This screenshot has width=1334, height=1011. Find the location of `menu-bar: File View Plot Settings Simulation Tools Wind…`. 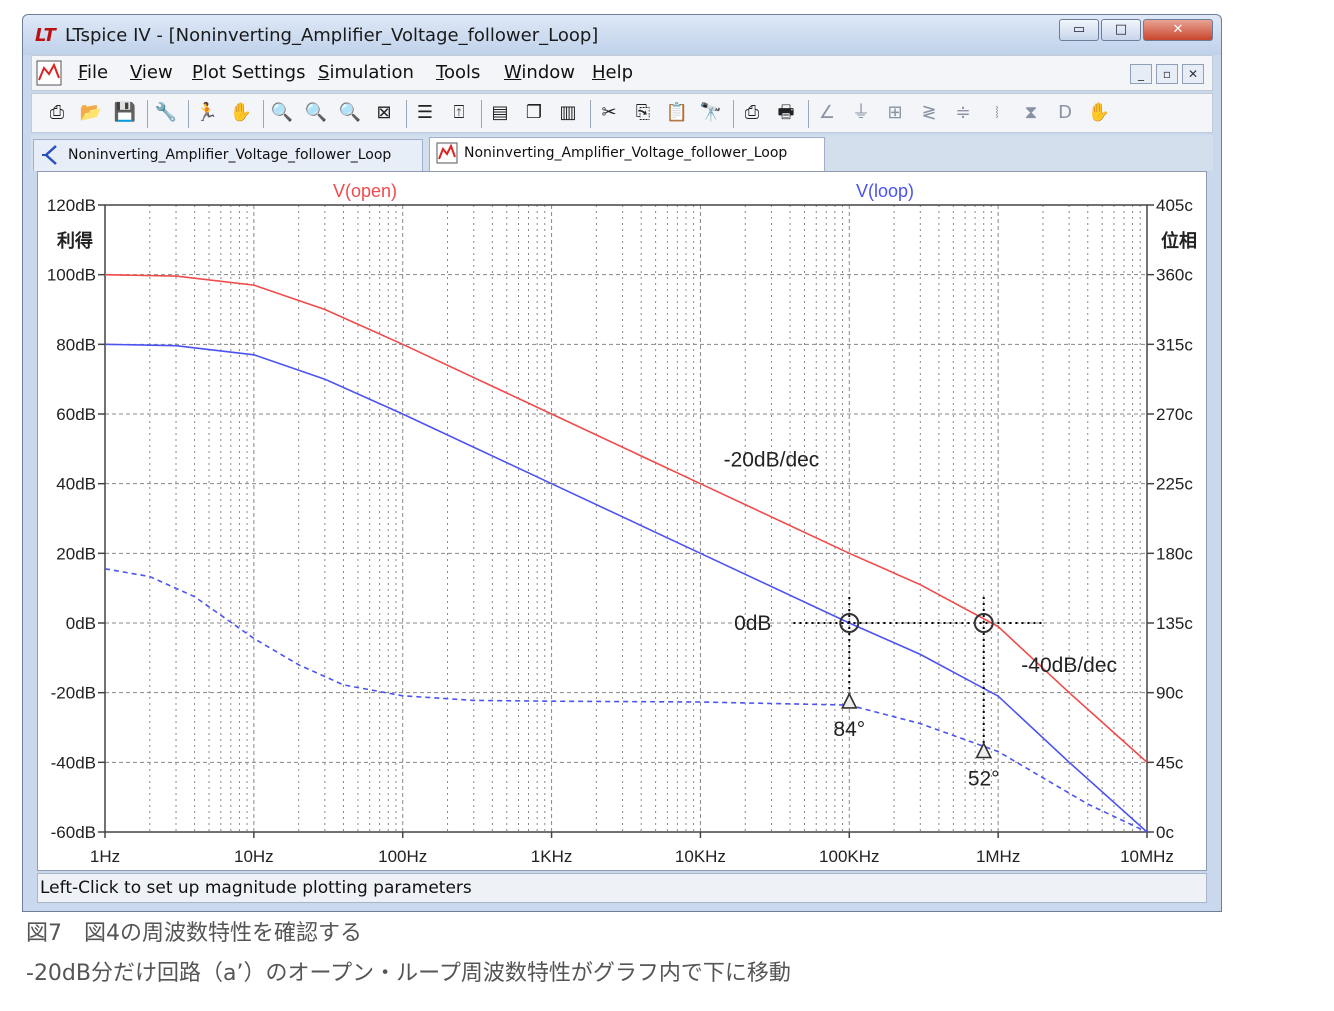

menu-bar: File View Plot Settings Simulation Tools Wind… is located at coordinates (622, 73).